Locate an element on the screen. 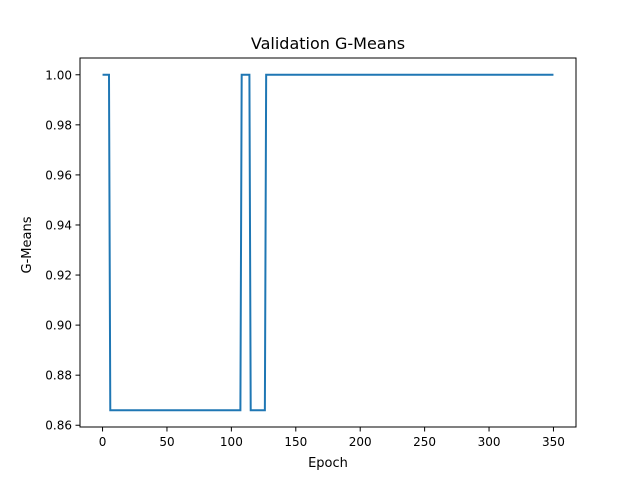  y-tick-label: 0.98 is located at coordinates (58, 125).